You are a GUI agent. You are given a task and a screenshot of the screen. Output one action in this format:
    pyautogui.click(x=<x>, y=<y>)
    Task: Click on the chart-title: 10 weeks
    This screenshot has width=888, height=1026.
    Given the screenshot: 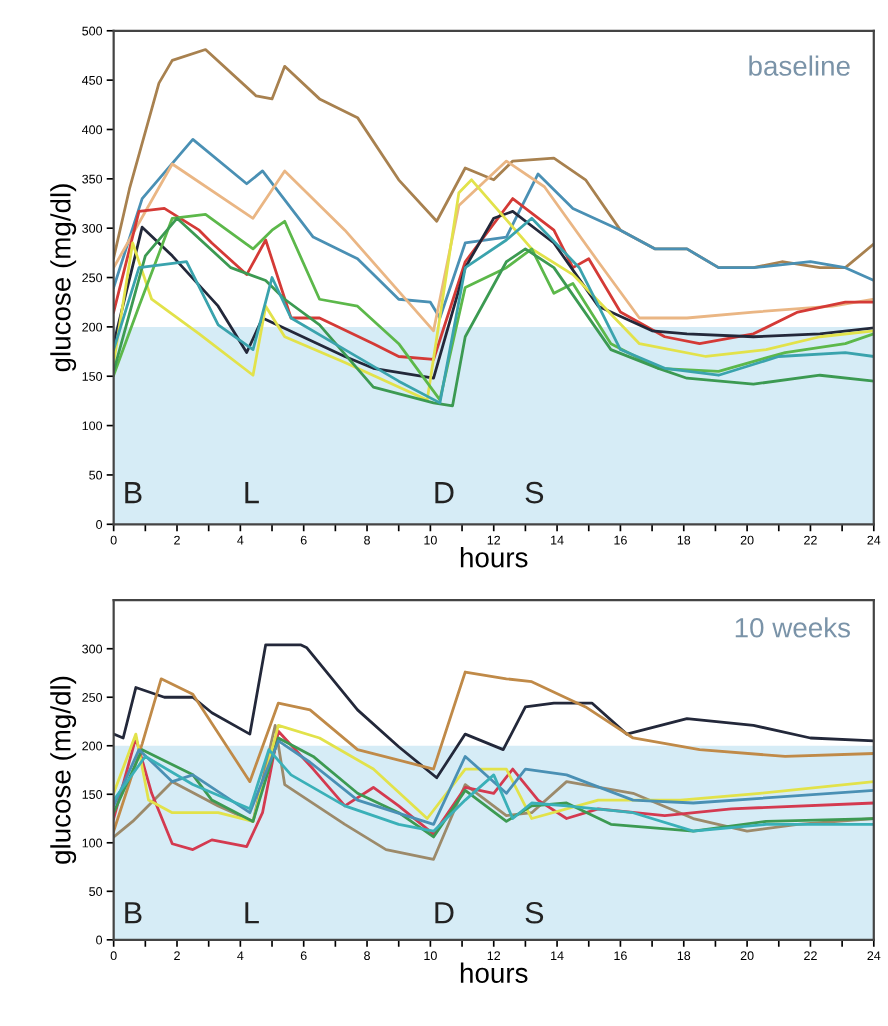 What is the action you would take?
    pyautogui.click(x=792, y=627)
    